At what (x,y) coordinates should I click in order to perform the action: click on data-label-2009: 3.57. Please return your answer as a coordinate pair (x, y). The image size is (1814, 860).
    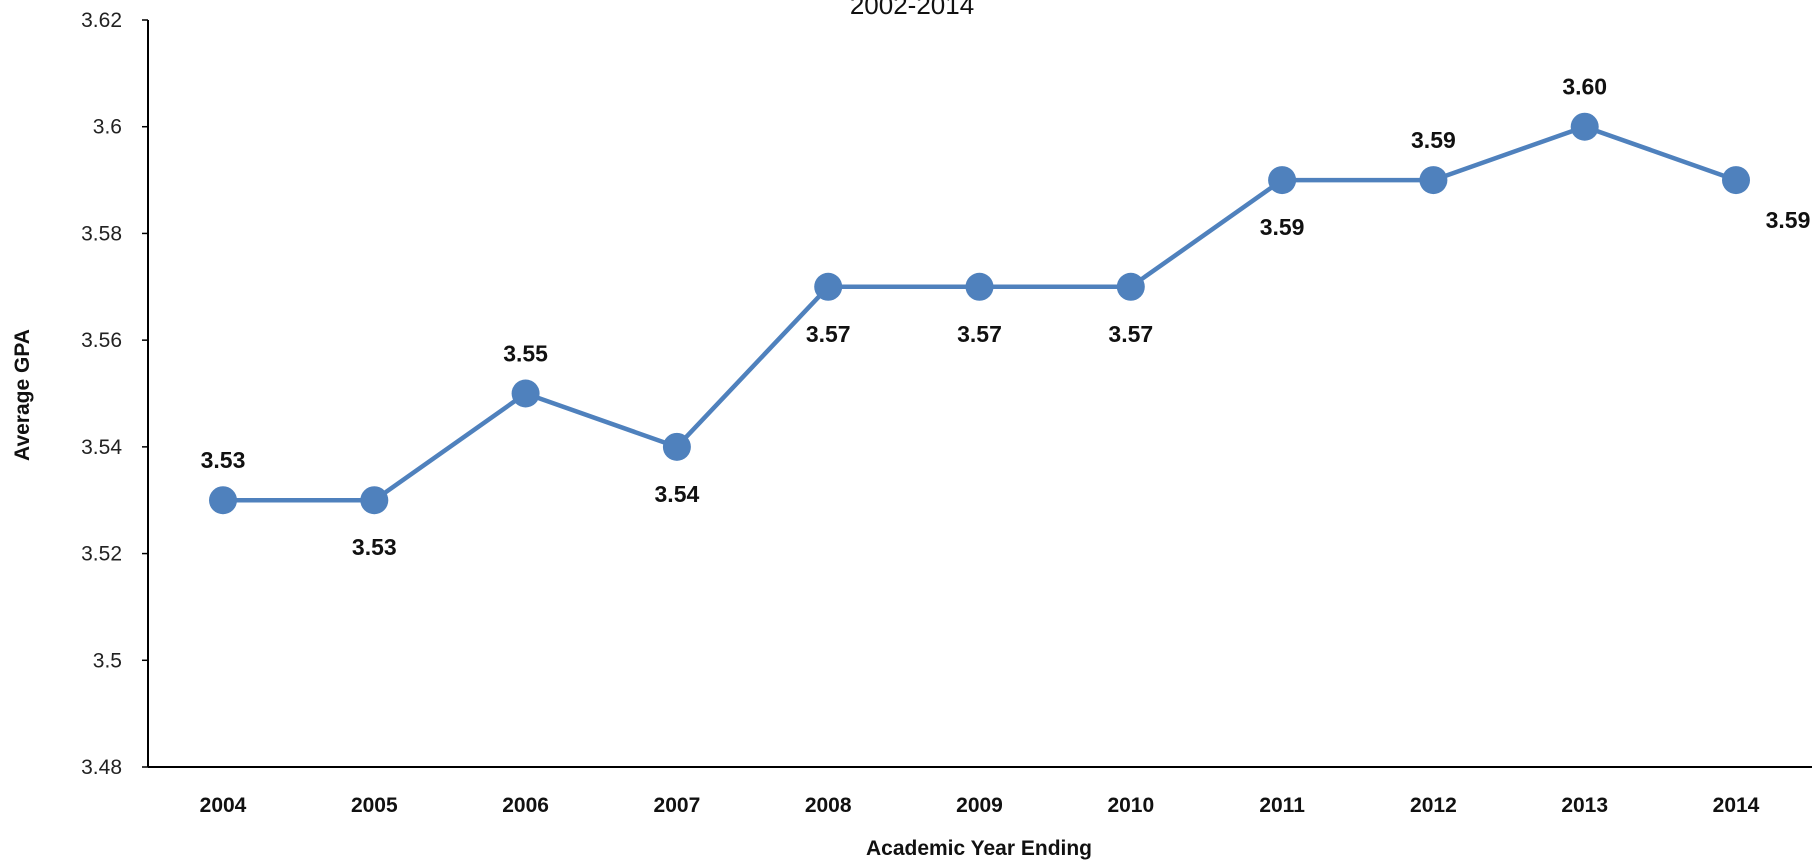
    Looking at the image, I should click on (979, 334).